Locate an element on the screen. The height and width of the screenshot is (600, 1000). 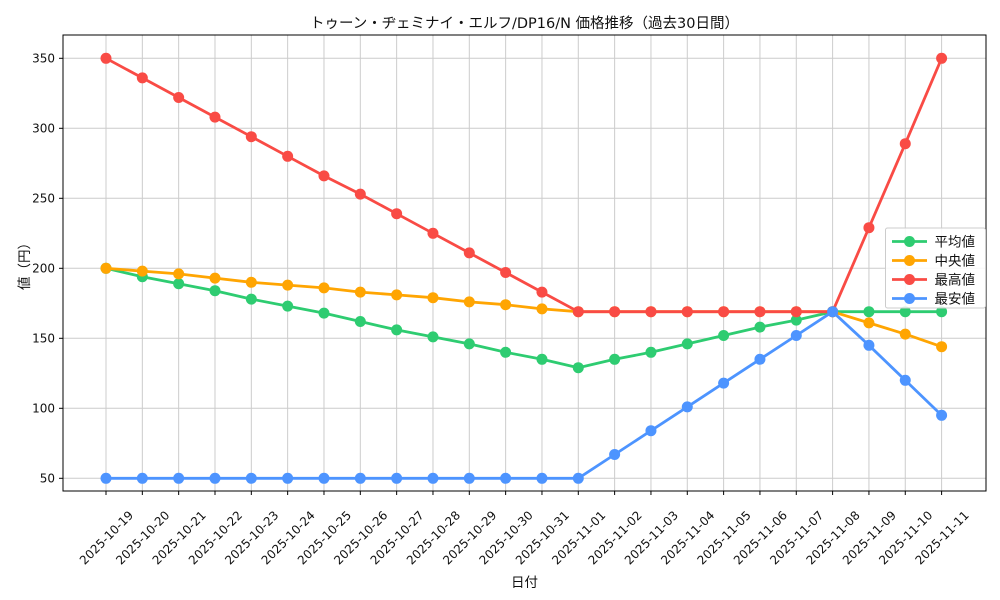
y-tick-label: 350 is located at coordinates (43, 58).